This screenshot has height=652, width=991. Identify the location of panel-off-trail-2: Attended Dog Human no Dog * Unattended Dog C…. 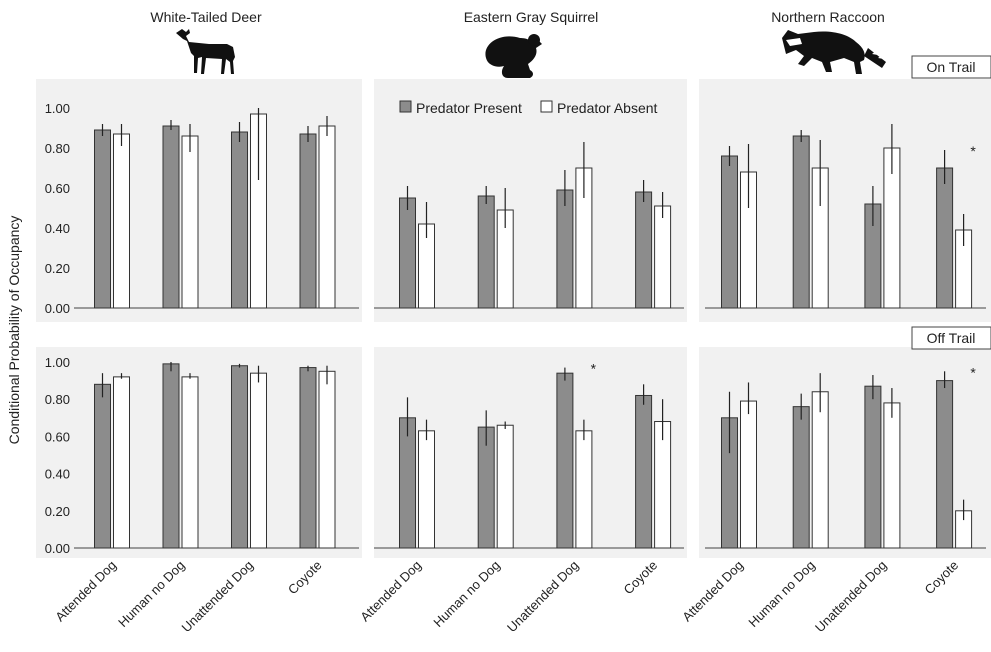
(522, 491).